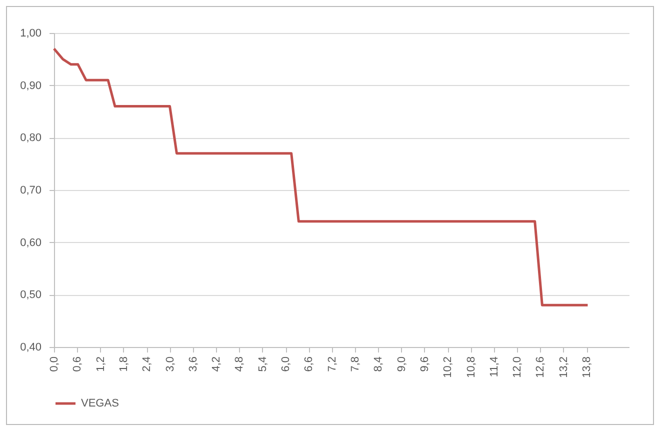 The width and height of the screenshot is (662, 433). Describe the element at coordinates (31, 348) in the screenshot. I see `y-tick-label: 0,40` at that location.